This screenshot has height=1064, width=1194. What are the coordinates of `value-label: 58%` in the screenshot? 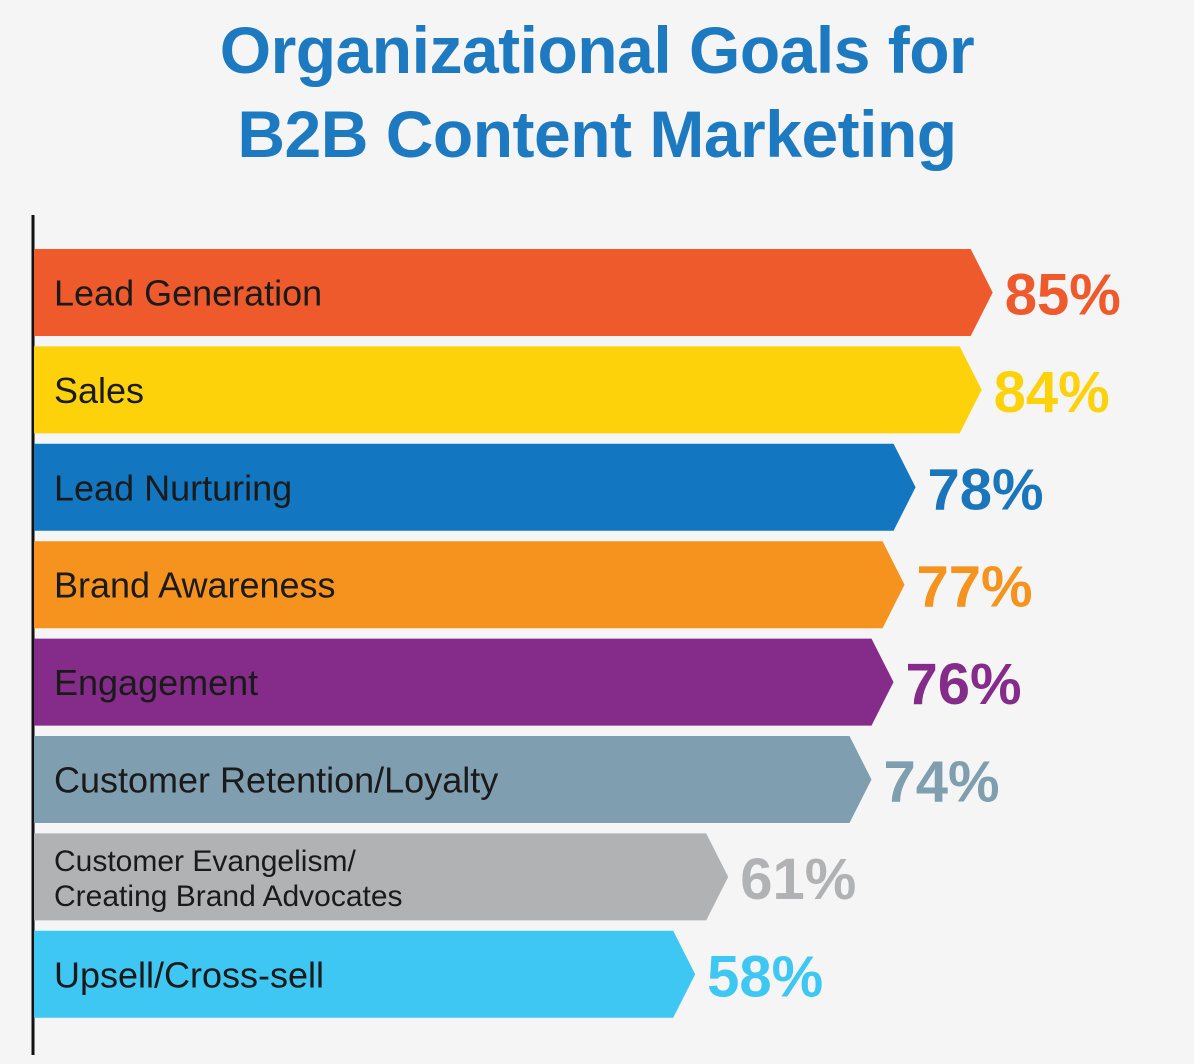 It's located at (765, 976).